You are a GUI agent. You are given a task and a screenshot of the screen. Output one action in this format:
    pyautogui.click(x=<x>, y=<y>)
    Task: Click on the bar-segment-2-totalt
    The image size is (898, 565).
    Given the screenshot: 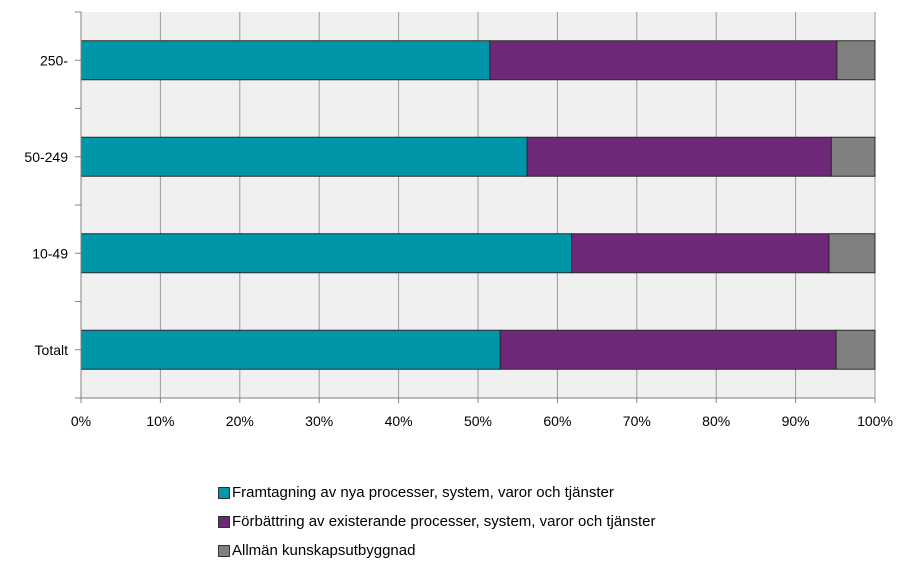 What is the action you would take?
    pyautogui.click(x=668, y=349)
    